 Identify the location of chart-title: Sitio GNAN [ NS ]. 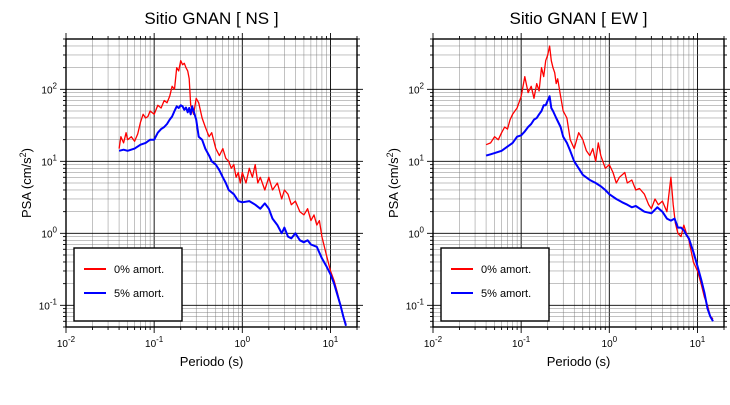
(211, 18).